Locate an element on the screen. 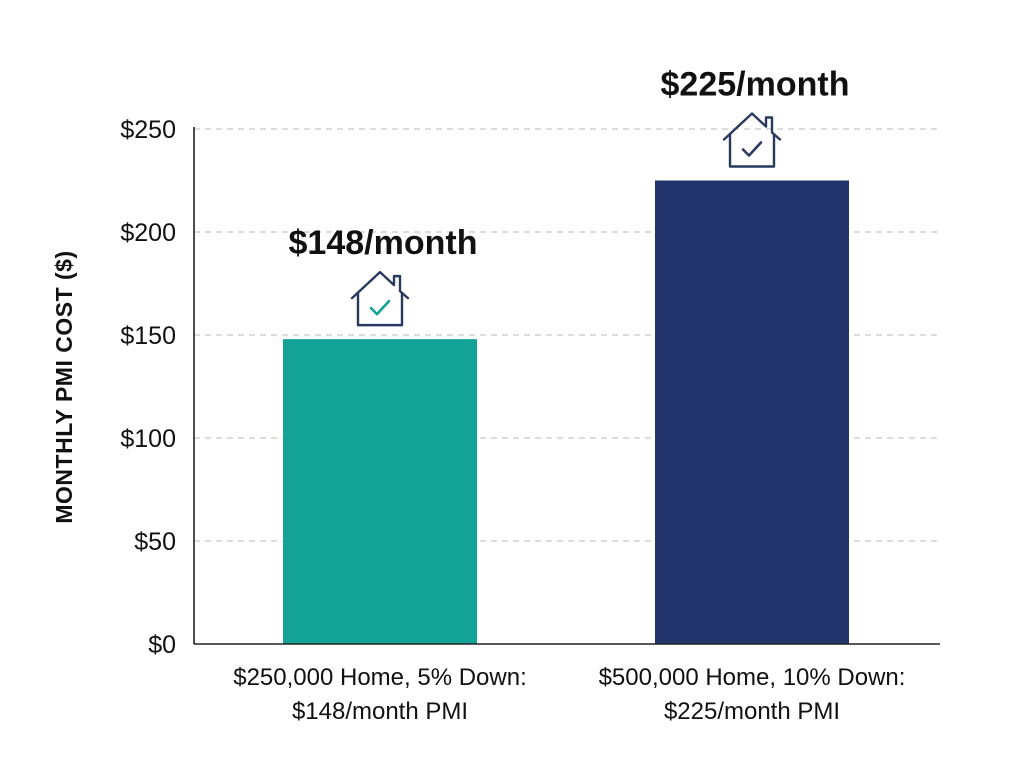 The height and width of the screenshot is (765, 1024). y-axis-ticks: $0 $50 $100 $150 $200 $250 is located at coordinates (148, 387).